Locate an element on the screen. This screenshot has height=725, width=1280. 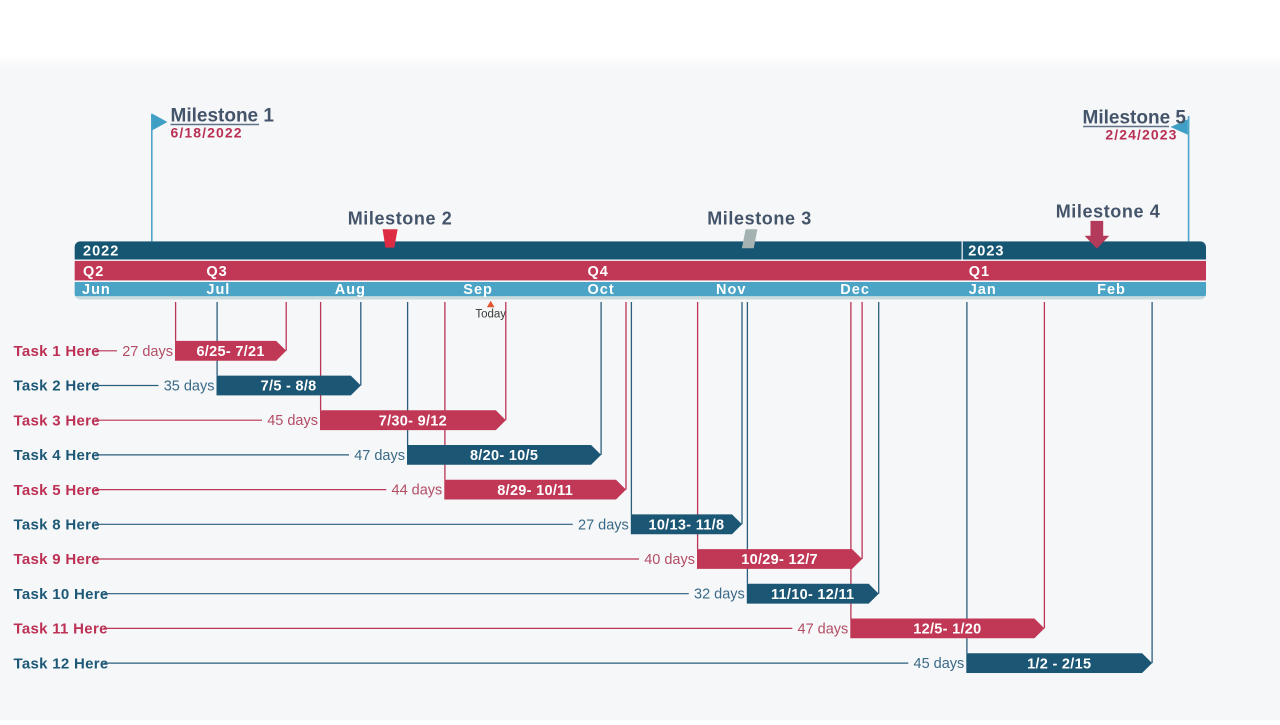
svg-text: Milestone 5 is located at coordinates (1135, 118).